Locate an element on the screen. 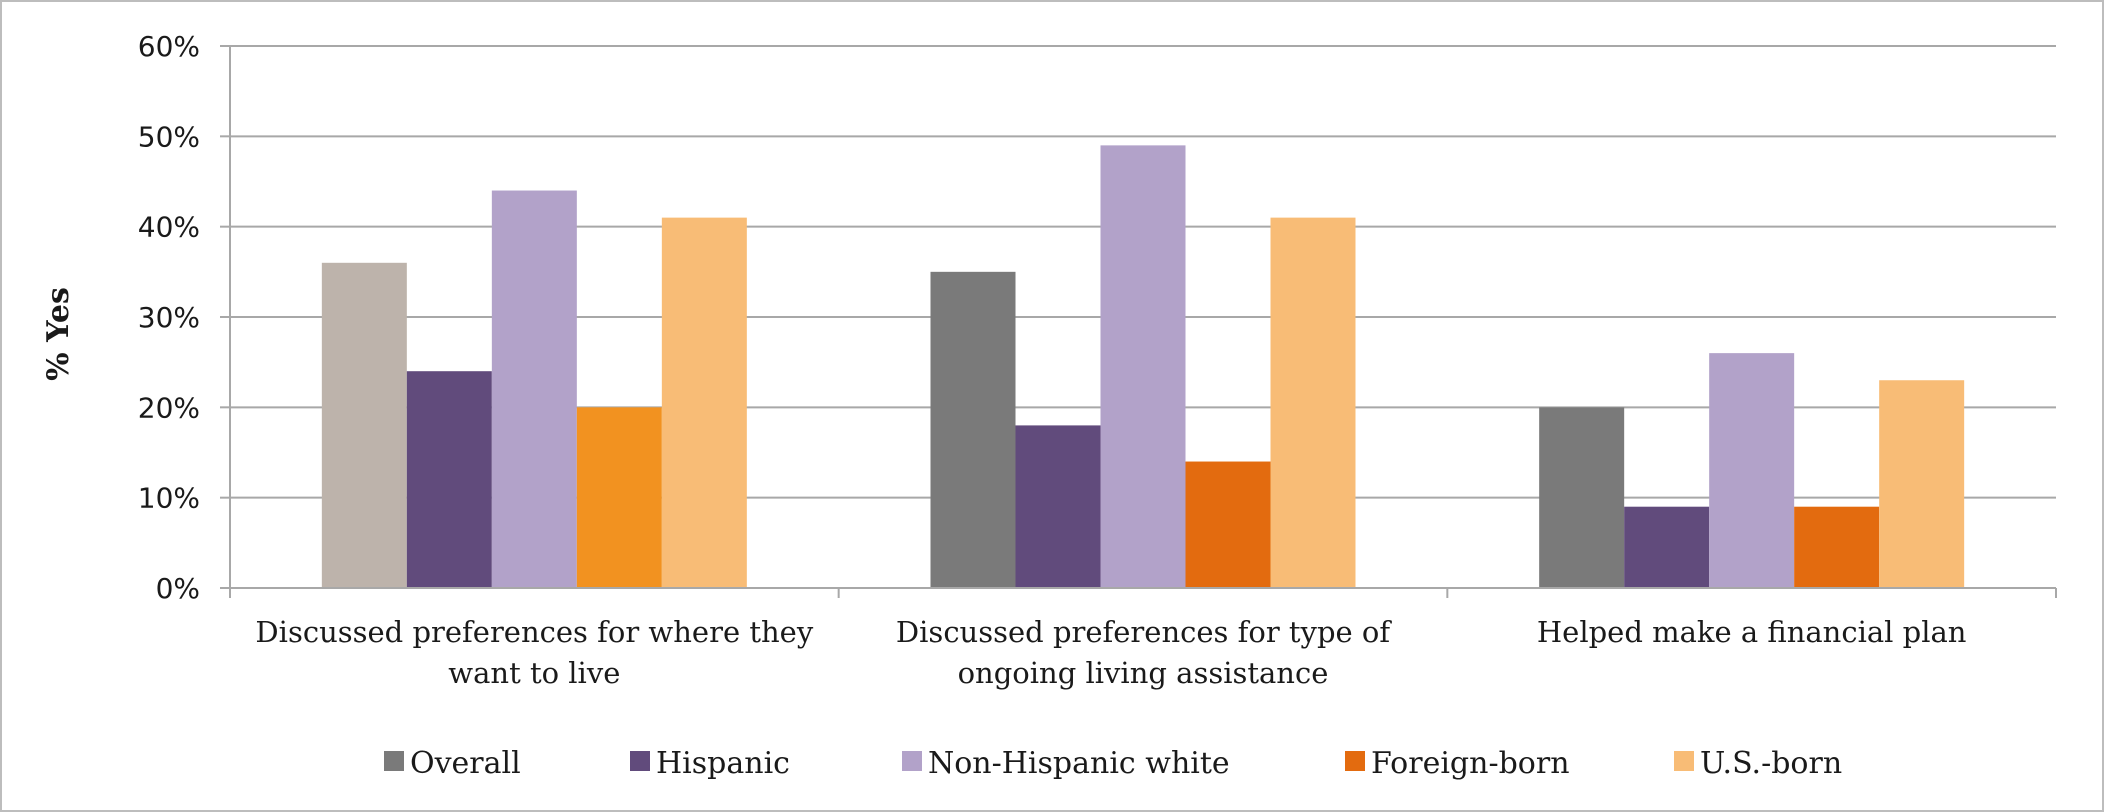  legend-label: Hispanic is located at coordinates (723, 763).